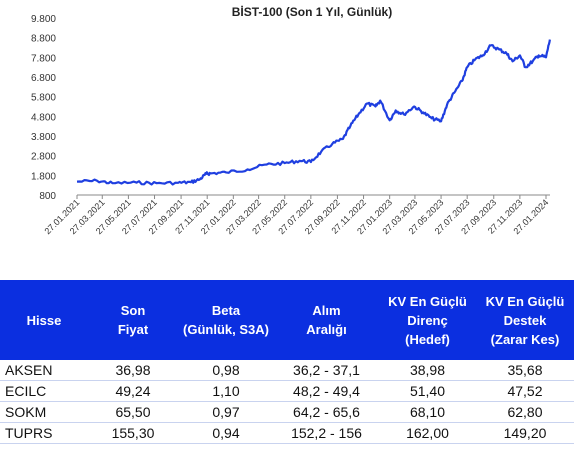 The width and height of the screenshot is (574, 461). I want to click on value-cell: 65,50, so click(133, 412).